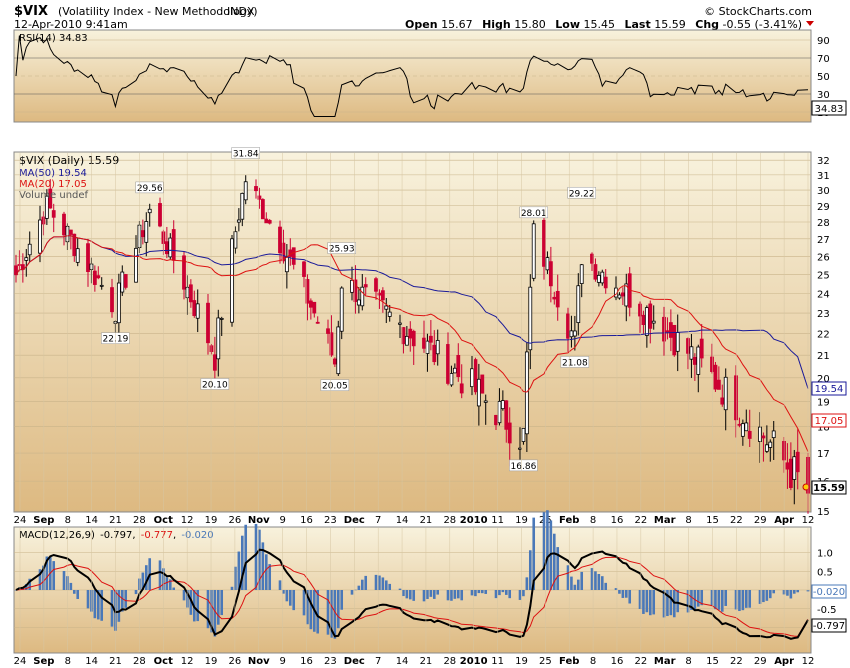  What do you see at coordinates (187, 520) in the screenshot?
I see `x-tick-label: 12` at bounding box center [187, 520].